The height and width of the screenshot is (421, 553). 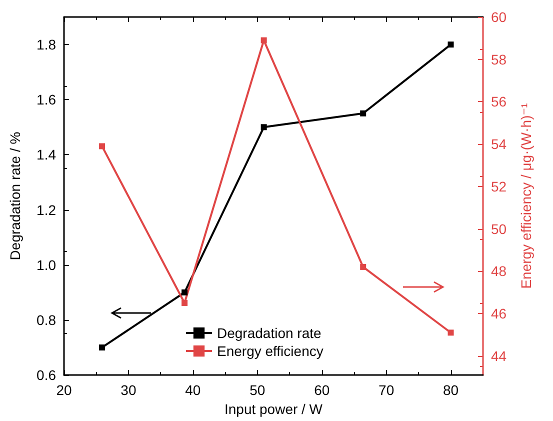 What do you see at coordinates (46, 320) in the screenshot?
I see `y-tick-label: 0.8` at bounding box center [46, 320].